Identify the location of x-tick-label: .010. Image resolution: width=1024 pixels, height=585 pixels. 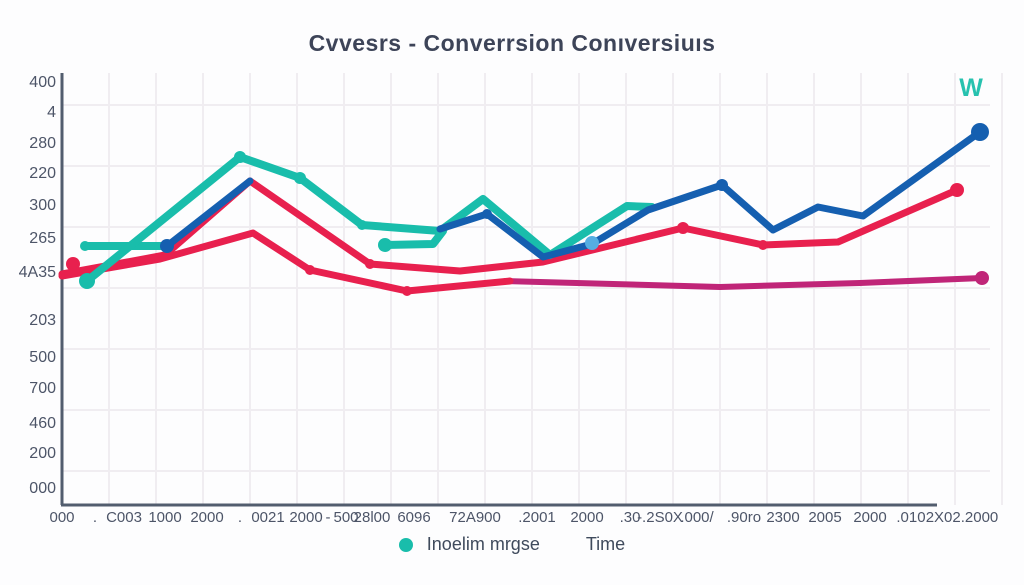
(910, 517).